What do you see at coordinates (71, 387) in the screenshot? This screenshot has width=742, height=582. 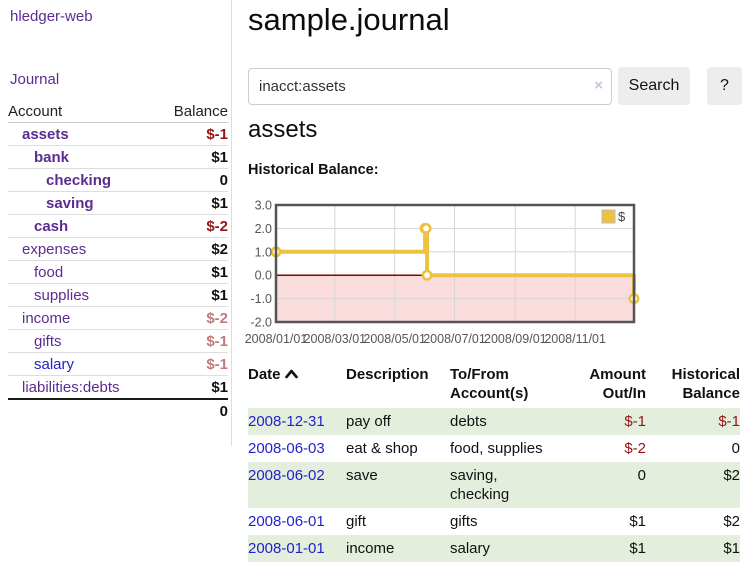 I see `account-link: liabilities:debts` at bounding box center [71, 387].